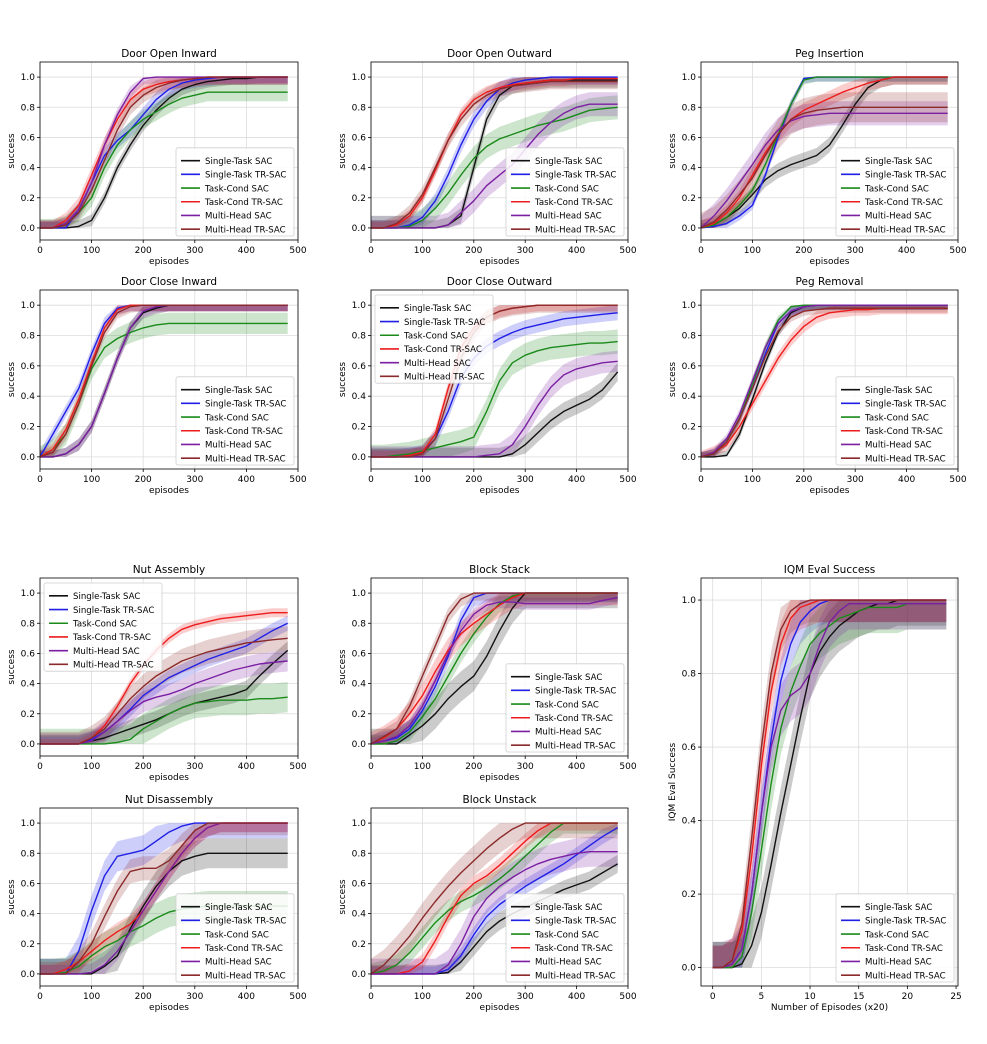 The image size is (987, 1044). What do you see at coordinates (829, 54) in the screenshot?
I see `chart-title: Peg Insertion` at bounding box center [829, 54].